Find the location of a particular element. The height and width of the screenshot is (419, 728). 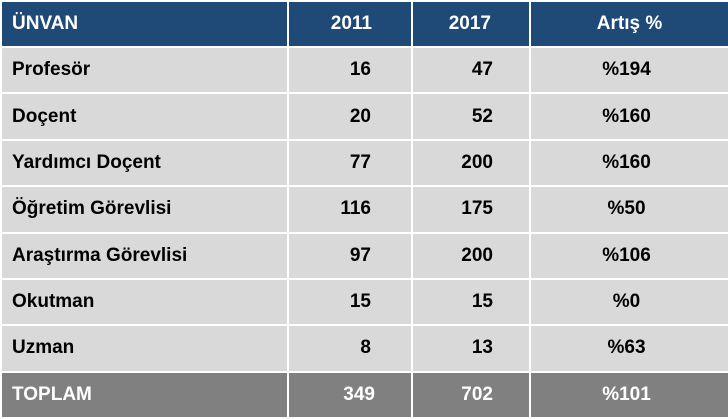

total-increase: %101 is located at coordinates (628, 394).